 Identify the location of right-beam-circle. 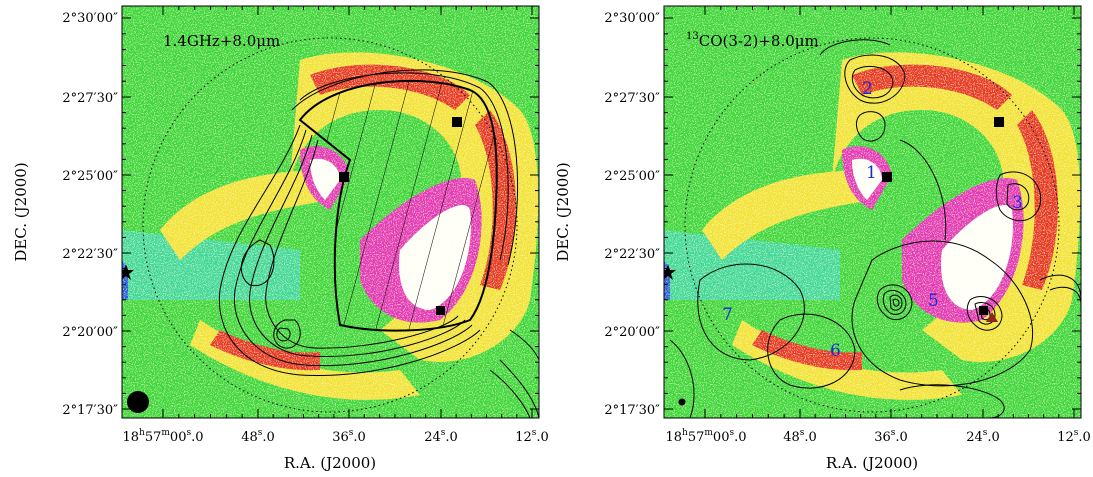
(682, 402).